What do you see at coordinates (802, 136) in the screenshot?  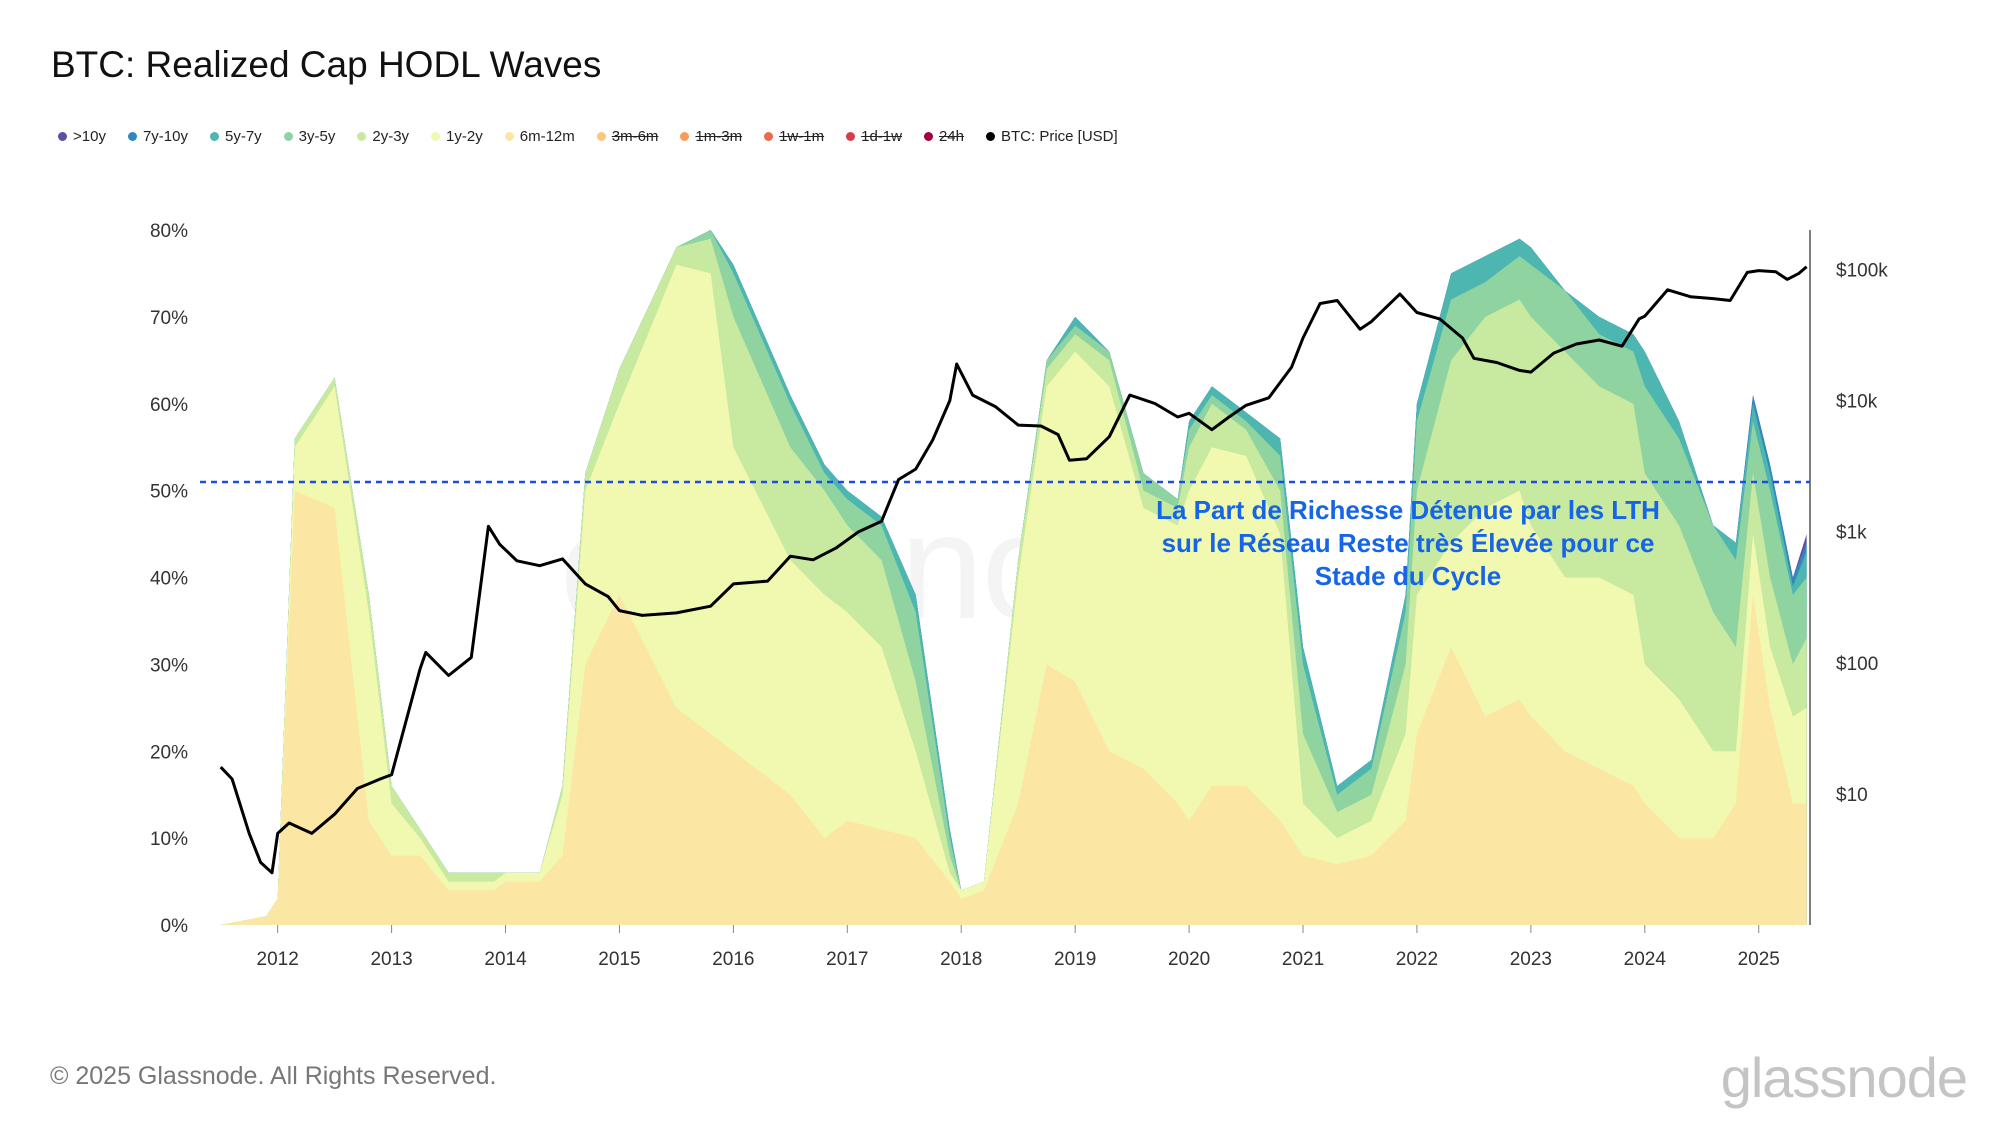 I see `legend-label: 1w-1m` at bounding box center [802, 136].